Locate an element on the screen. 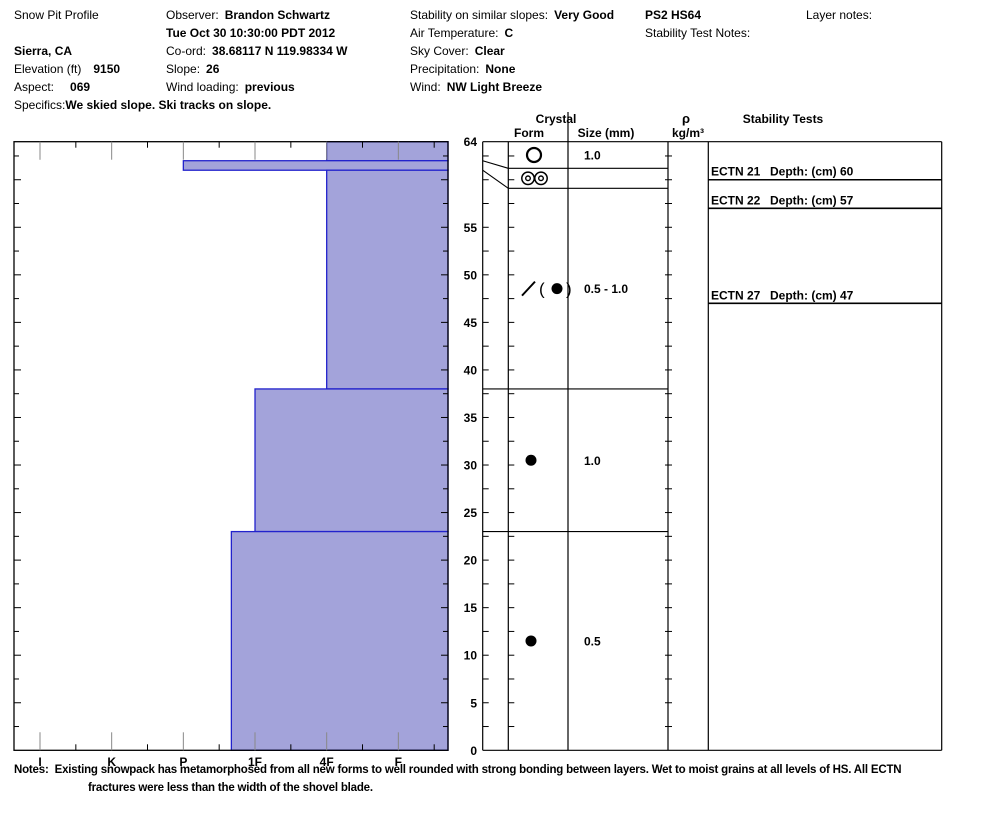 The image size is (994, 840). depth-axis-label: 50 is located at coordinates (471, 275).